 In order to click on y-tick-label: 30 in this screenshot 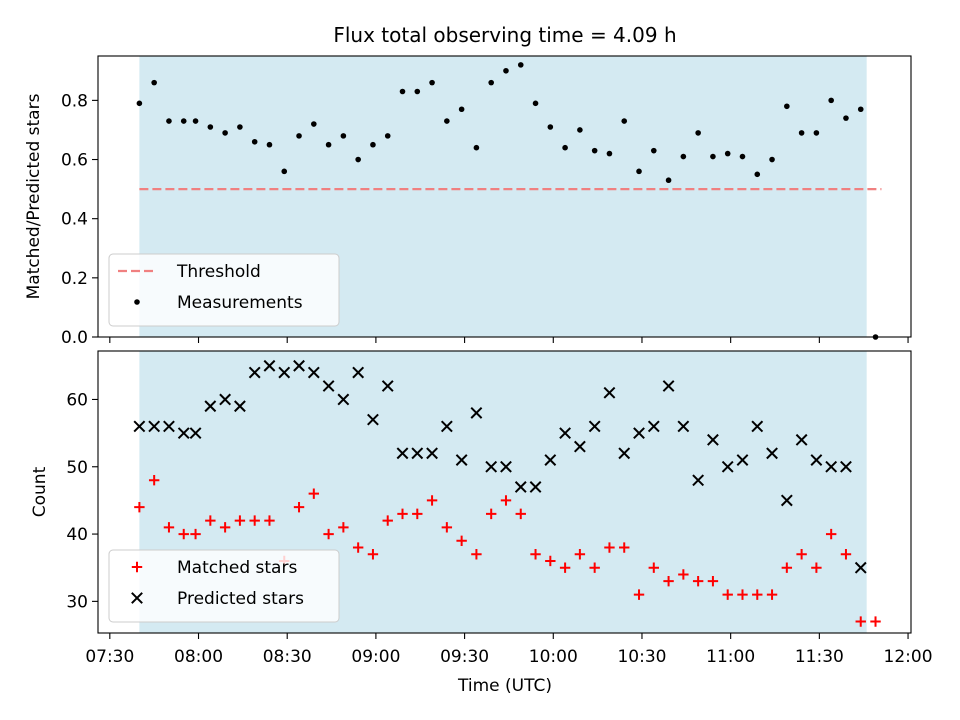, I will do `click(77, 602)`.